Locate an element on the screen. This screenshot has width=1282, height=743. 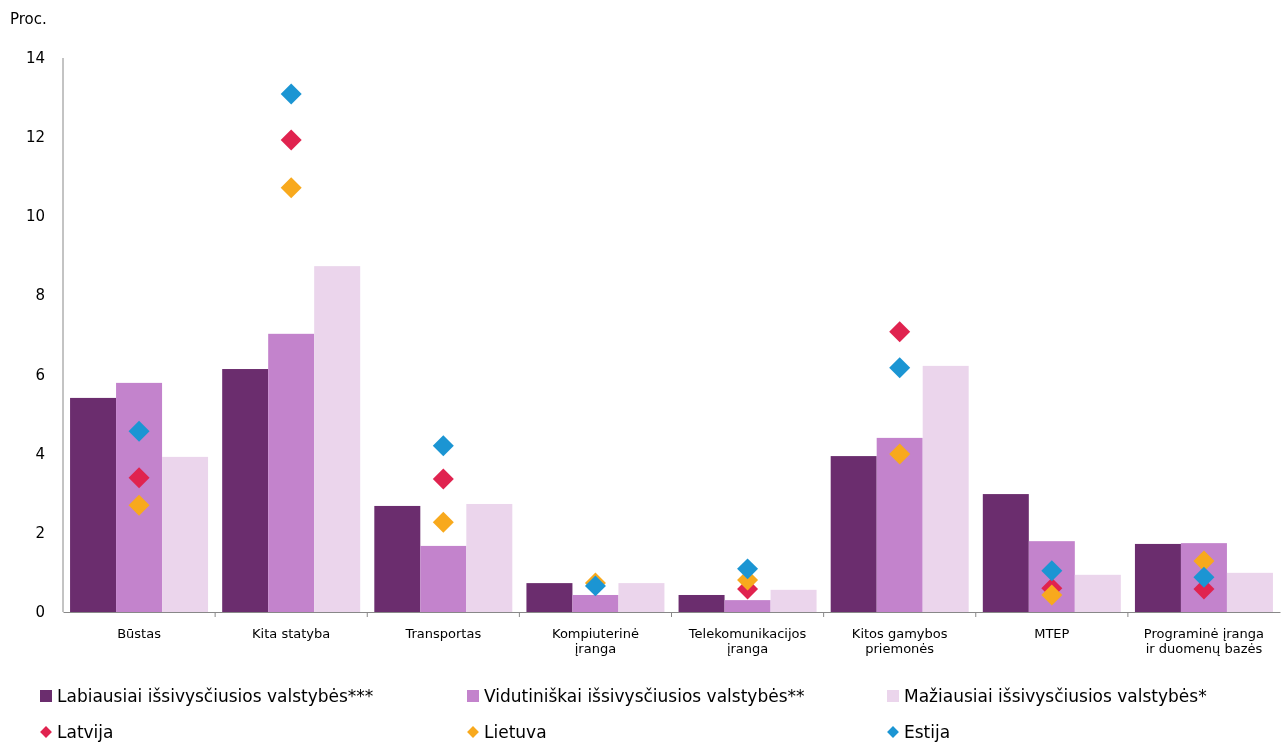
x-tick-label: Būstas is located at coordinates (139, 634).